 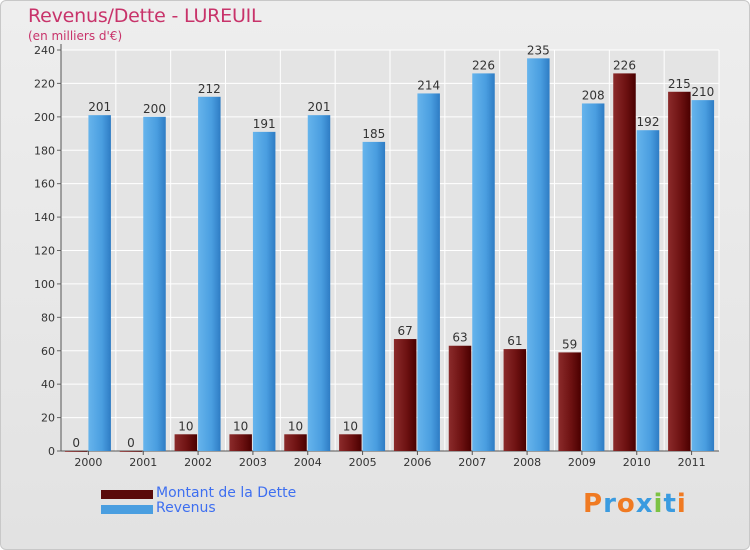 I want to click on x-tick-label: 2002, so click(x=198, y=462).